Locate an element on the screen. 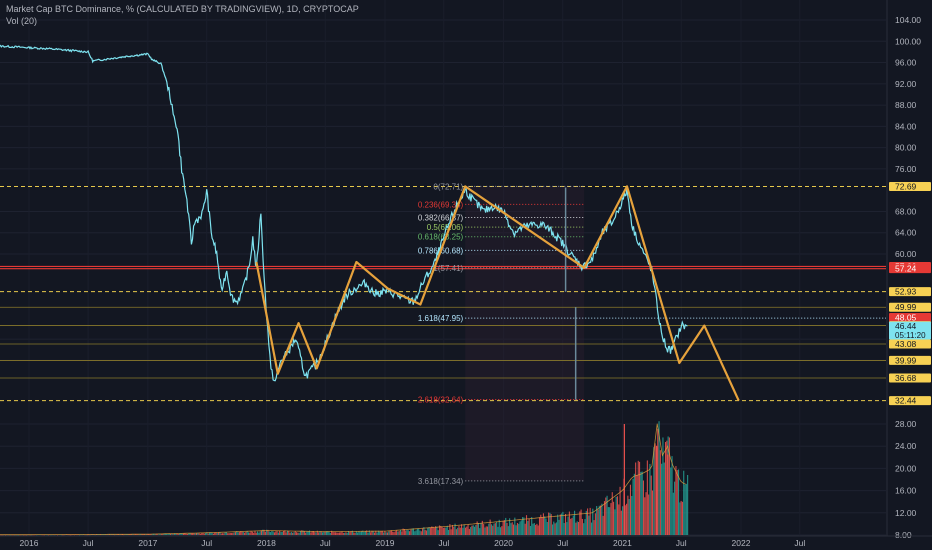 This screenshot has width=932, height=550. price-label-value: 32.44 is located at coordinates (906, 401).